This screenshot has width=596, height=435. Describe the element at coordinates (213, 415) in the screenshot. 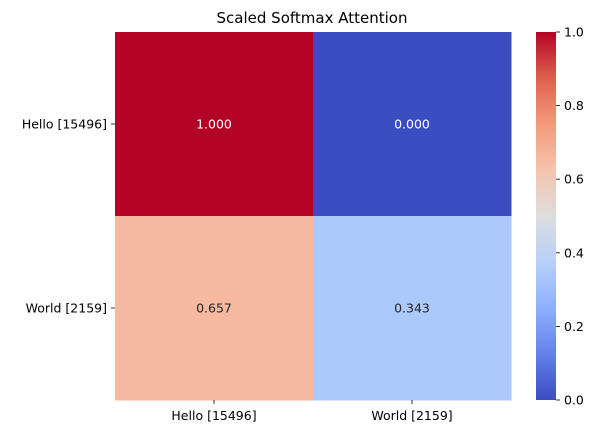

I see `x-tick-label-0: Hello [15496]` at that location.